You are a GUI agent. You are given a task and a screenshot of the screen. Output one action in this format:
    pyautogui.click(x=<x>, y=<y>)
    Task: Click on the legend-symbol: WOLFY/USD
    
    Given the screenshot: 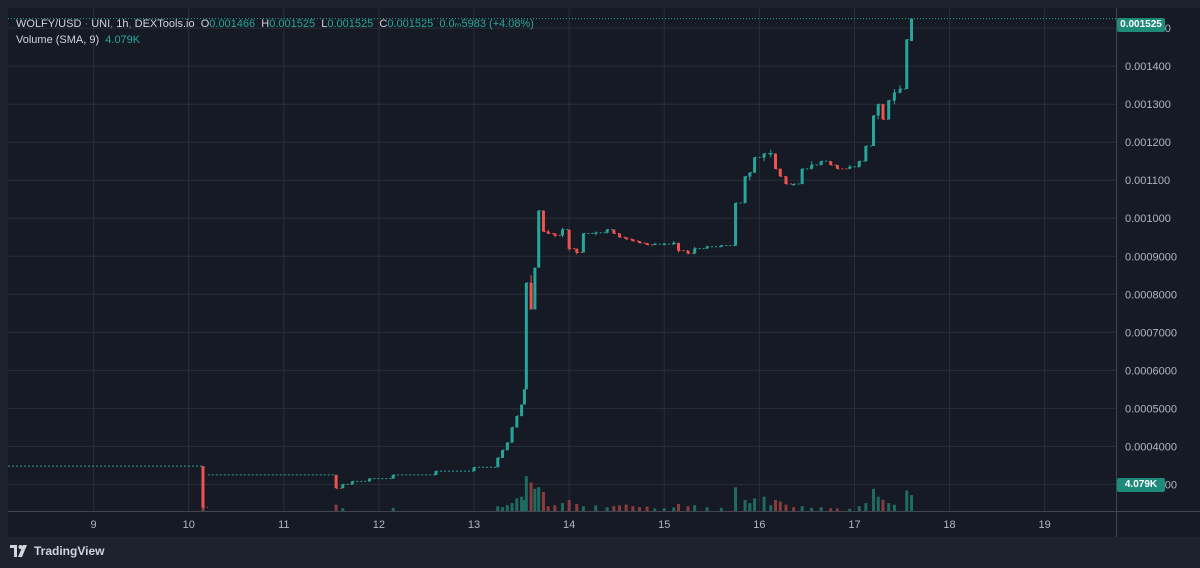 What is the action you would take?
    pyautogui.click(x=49, y=24)
    